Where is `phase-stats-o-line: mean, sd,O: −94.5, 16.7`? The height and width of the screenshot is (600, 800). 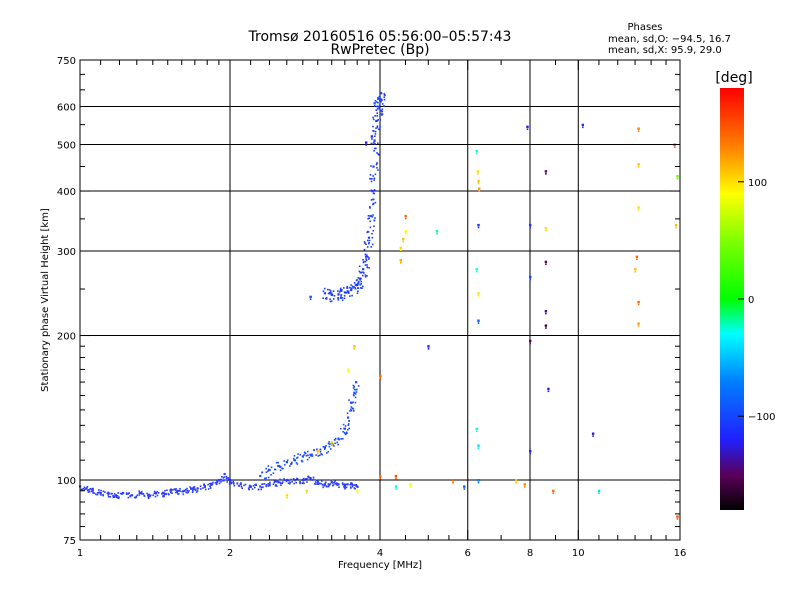
phase-stats-o-line: mean, sd,O: −94.5, 16.7 is located at coordinates (669, 39).